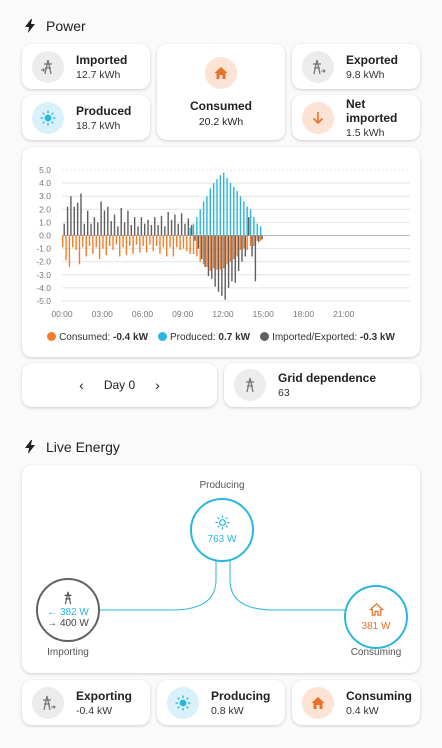 This screenshot has height=748, width=442. Describe the element at coordinates (222, 530) in the screenshot. I see `producing-node: 763 W` at that location.